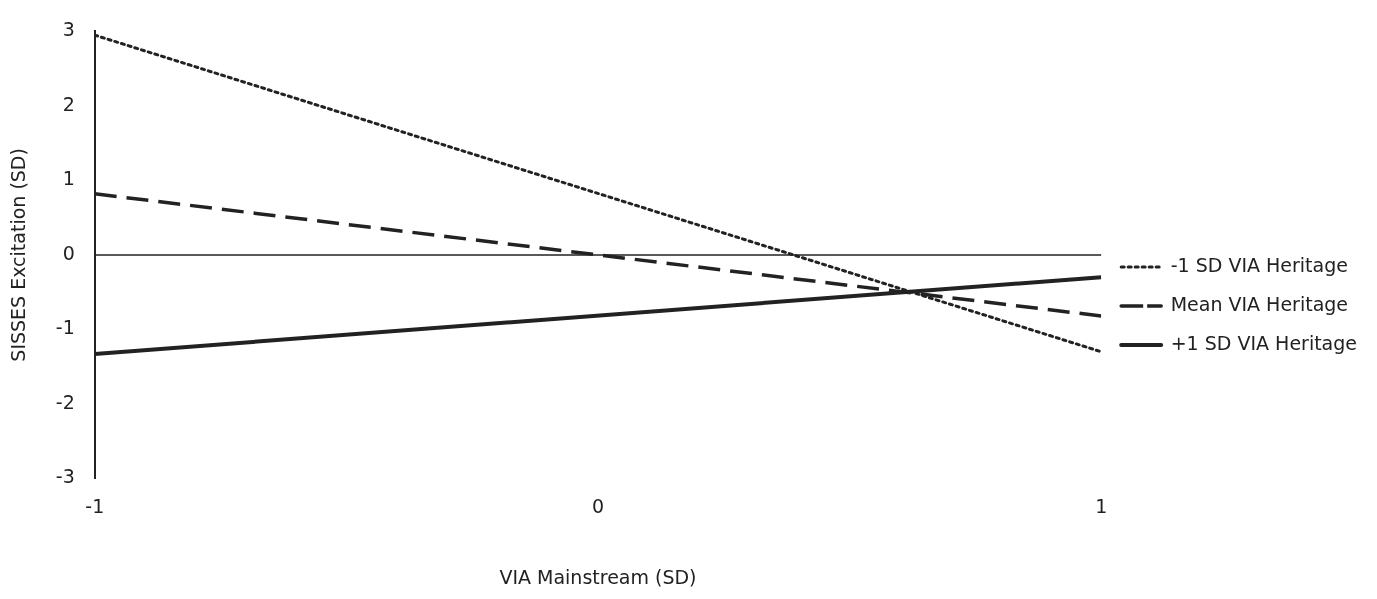  What do you see at coordinates (68, 252) in the screenshot?
I see `y-tick-label: 0` at bounding box center [68, 252].